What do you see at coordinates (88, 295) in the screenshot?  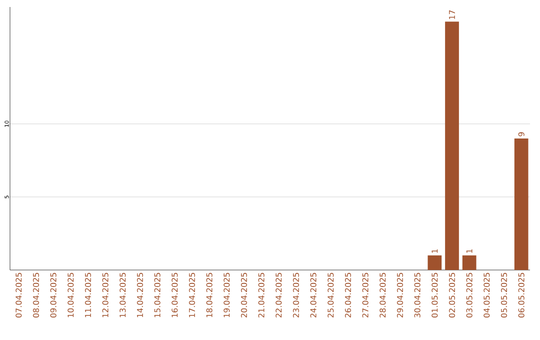 I see `x-tick-label: 11.04.2025` at bounding box center [88, 295].